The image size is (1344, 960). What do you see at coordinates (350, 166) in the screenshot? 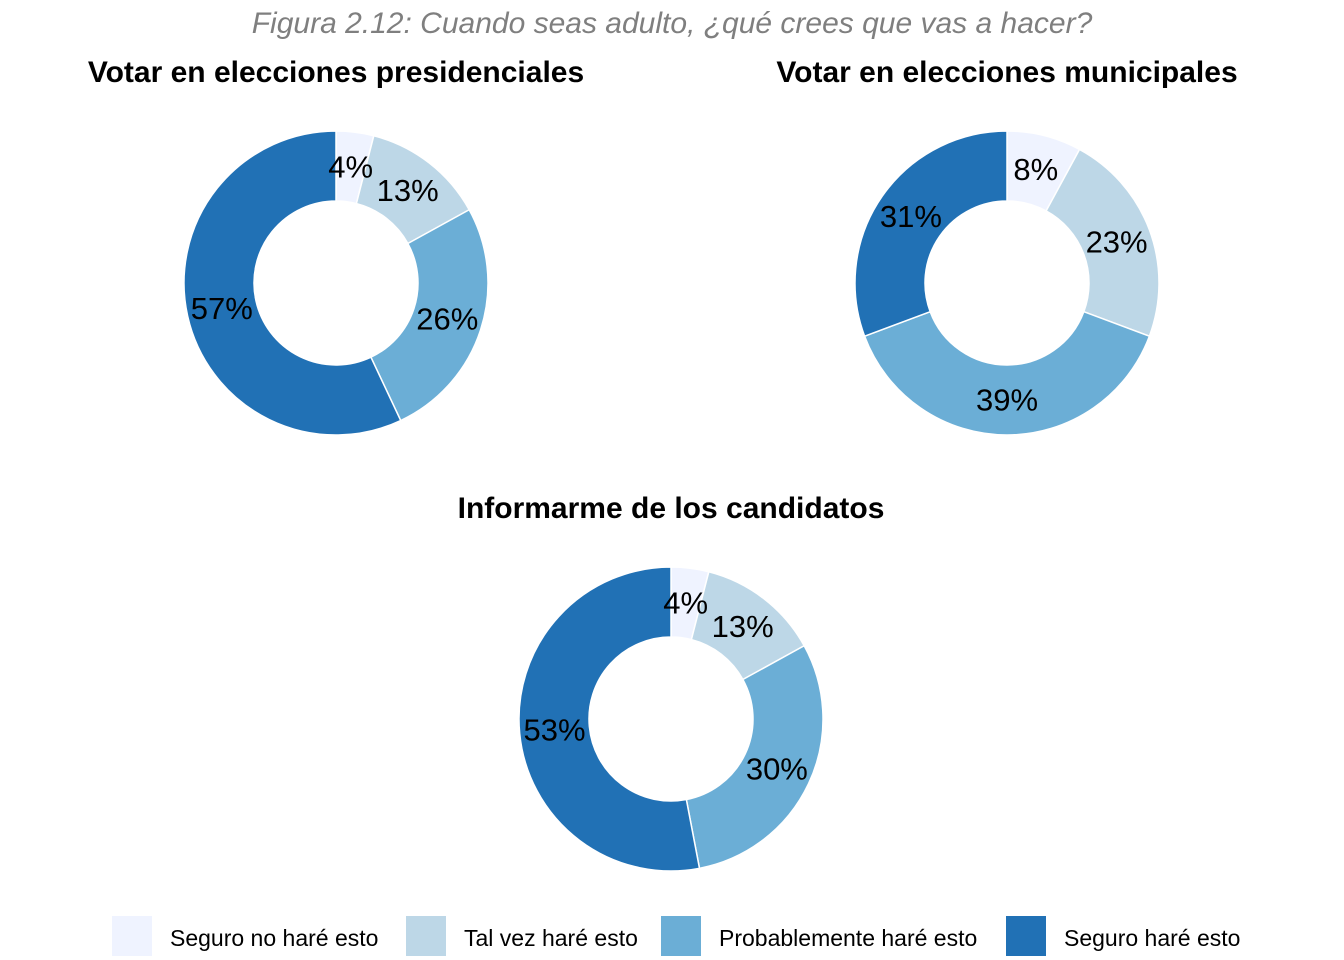
I see `donut-label-presidenciales-seguro-no: 4%` at bounding box center [350, 166].